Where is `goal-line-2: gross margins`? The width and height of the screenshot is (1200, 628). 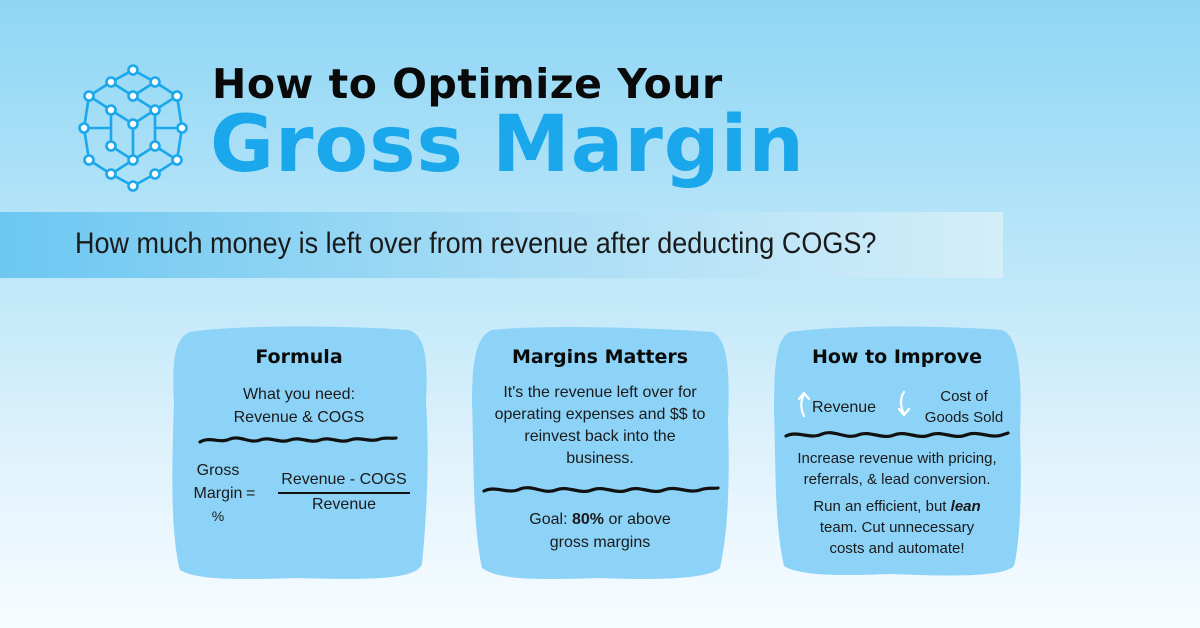 goal-line-2: gross margins is located at coordinates (600, 542).